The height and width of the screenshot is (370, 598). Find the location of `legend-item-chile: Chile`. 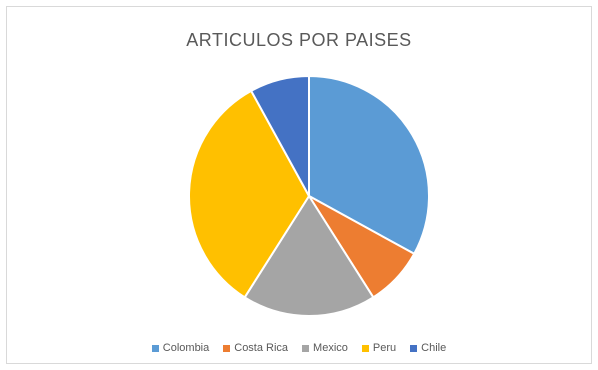

legend-item-chile: Chile is located at coordinates (428, 348).